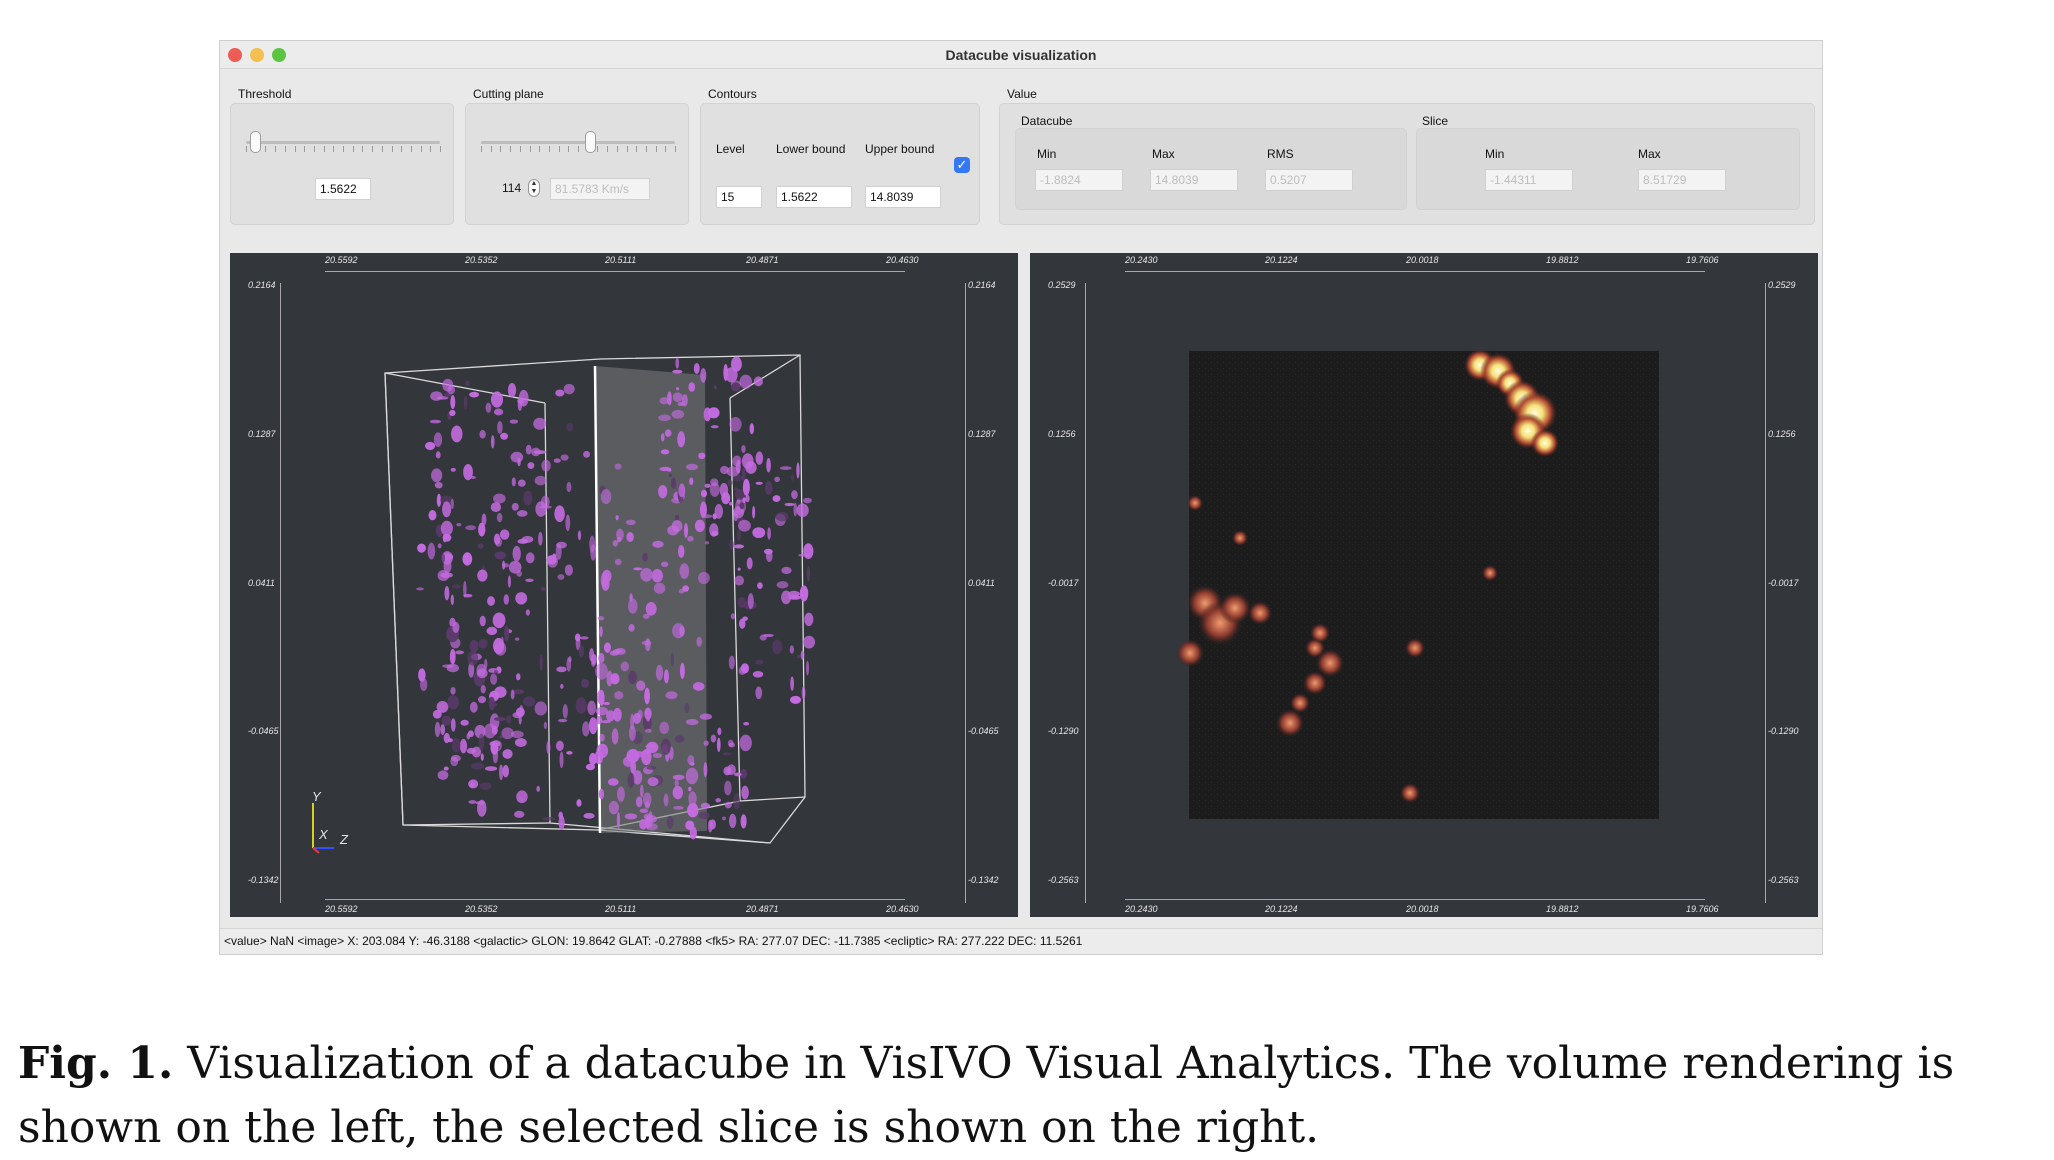 This screenshot has width=2054, height=1160. What do you see at coordinates (1141, 260) in the screenshot?
I see `slice-top-tick: 20.2430` at bounding box center [1141, 260].